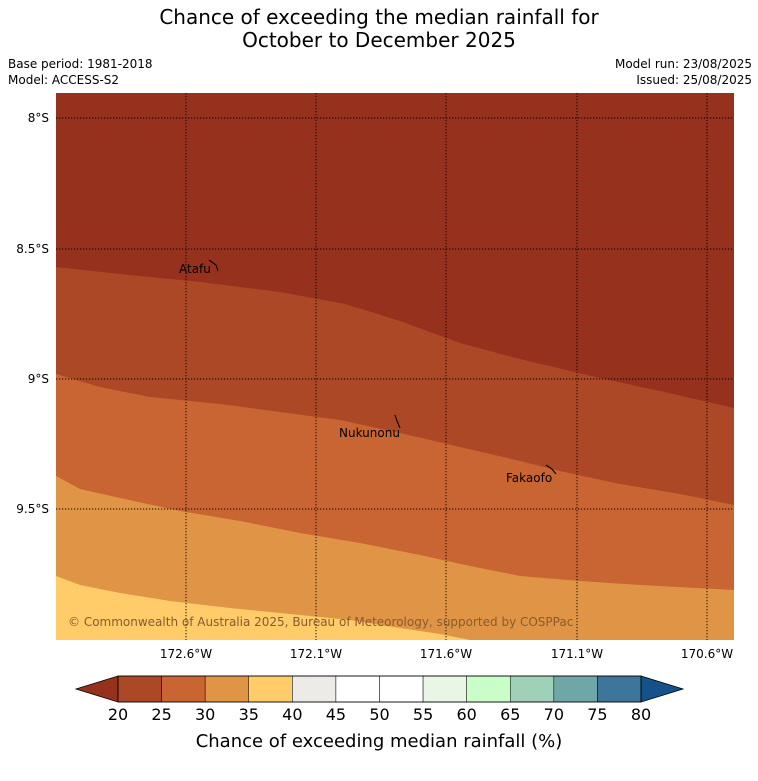 This screenshot has width=758, height=781. Describe the element at coordinates (379, 741) in the screenshot. I see `colorbar-label: Chance of exceeding median rainfall (%)` at that location.